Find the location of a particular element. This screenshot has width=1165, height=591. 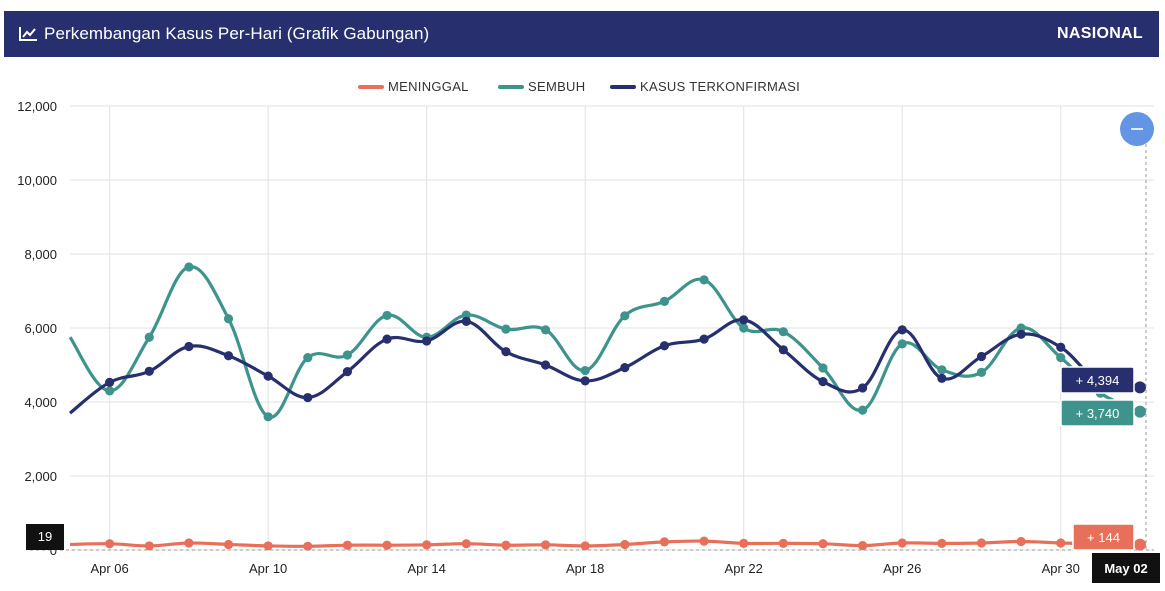

hover-date-label: May 02 is located at coordinates (1125, 568).